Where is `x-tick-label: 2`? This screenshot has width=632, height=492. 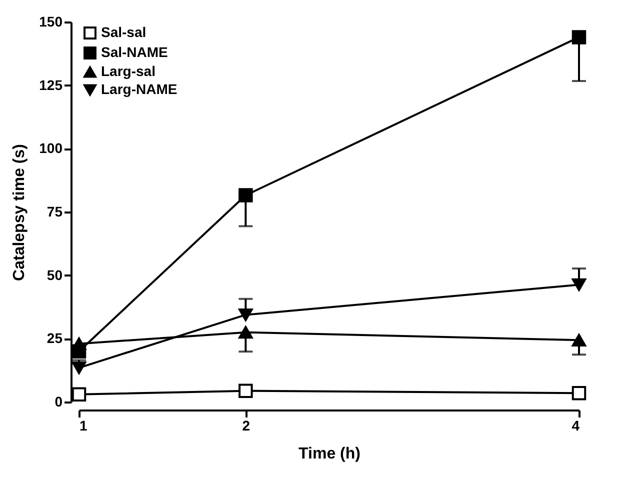 x-tick-label: 2 is located at coordinates (246, 426).